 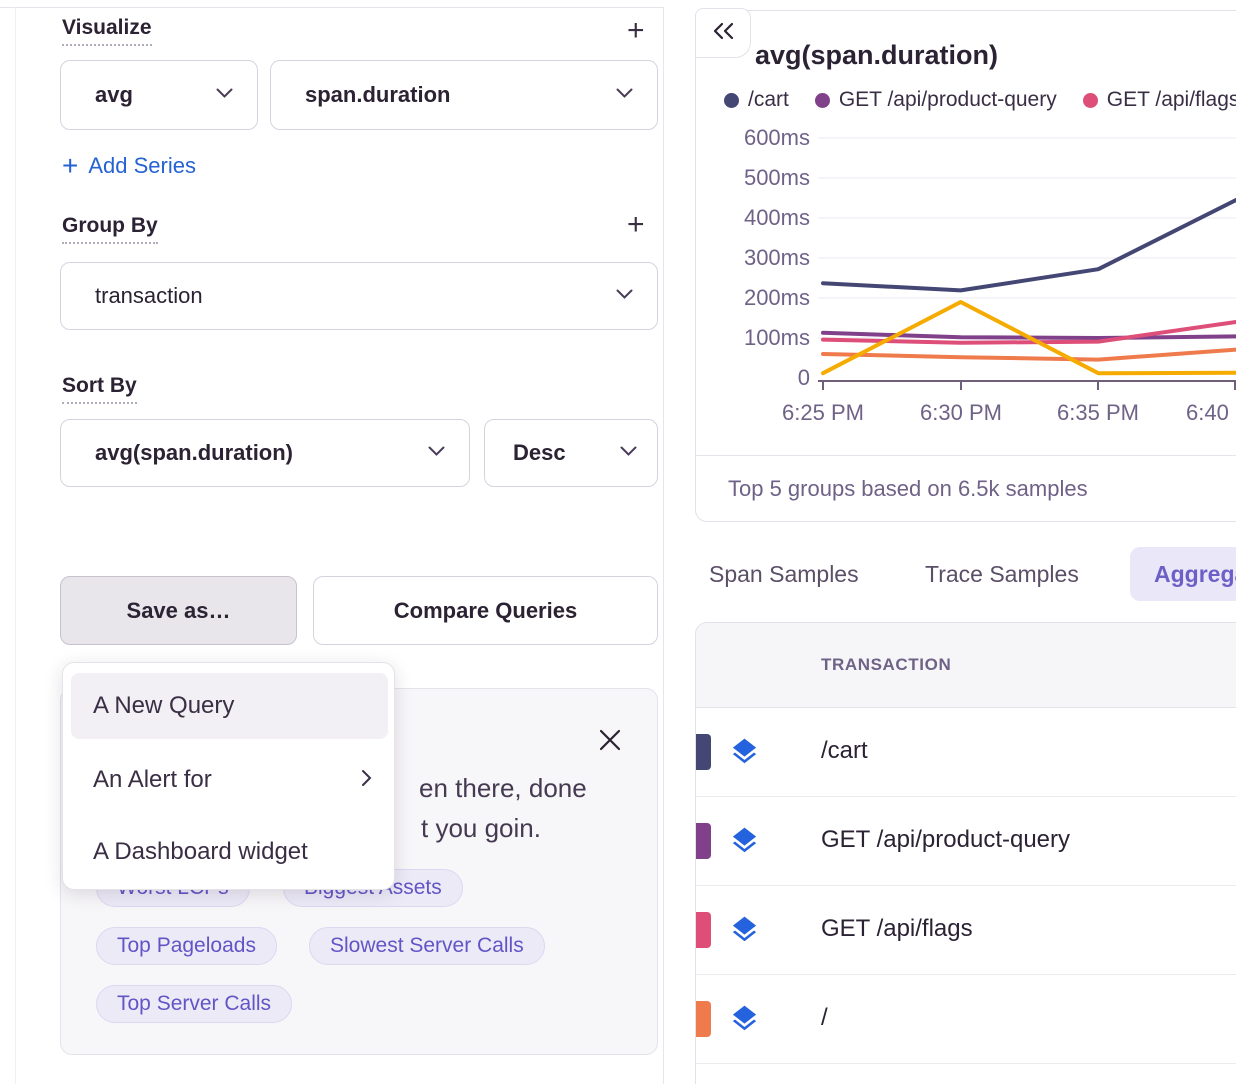 What do you see at coordinates (966, 1019) in the screenshot?
I see `table-row: /` at bounding box center [966, 1019].